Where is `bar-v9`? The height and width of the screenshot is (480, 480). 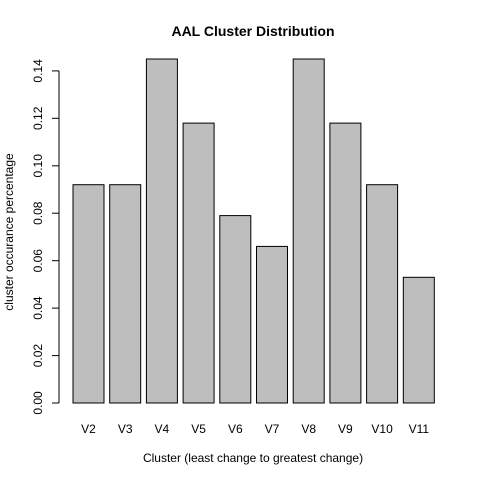
bar-v9 is located at coordinates (345, 263).